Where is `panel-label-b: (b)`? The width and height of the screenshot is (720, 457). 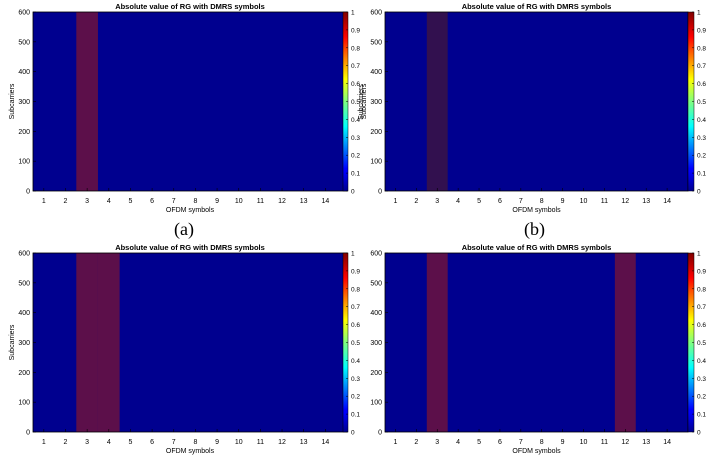 panel-label-b: (b) is located at coordinates (534, 229).